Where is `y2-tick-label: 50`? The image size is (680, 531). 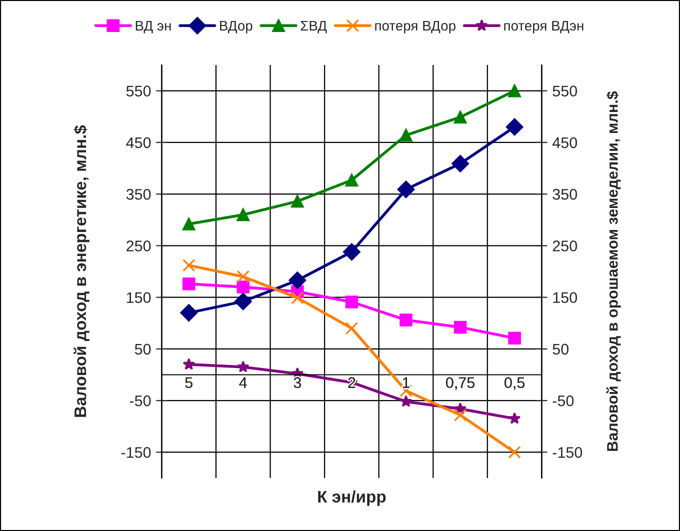
y2-tick-label: 50 is located at coordinates (560, 349).